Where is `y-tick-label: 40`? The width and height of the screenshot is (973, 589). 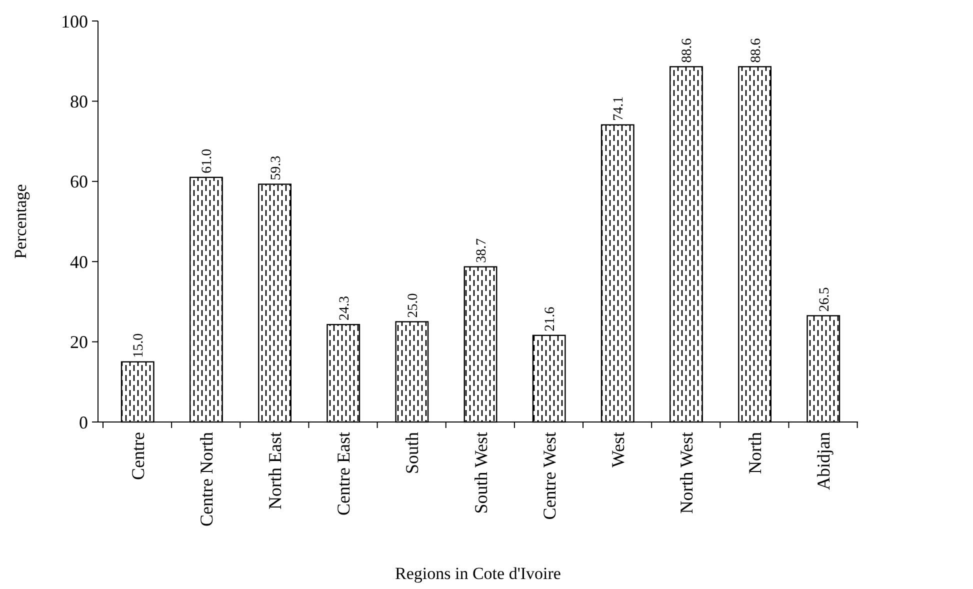
y-tick-label: 40 is located at coordinates (79, 262).